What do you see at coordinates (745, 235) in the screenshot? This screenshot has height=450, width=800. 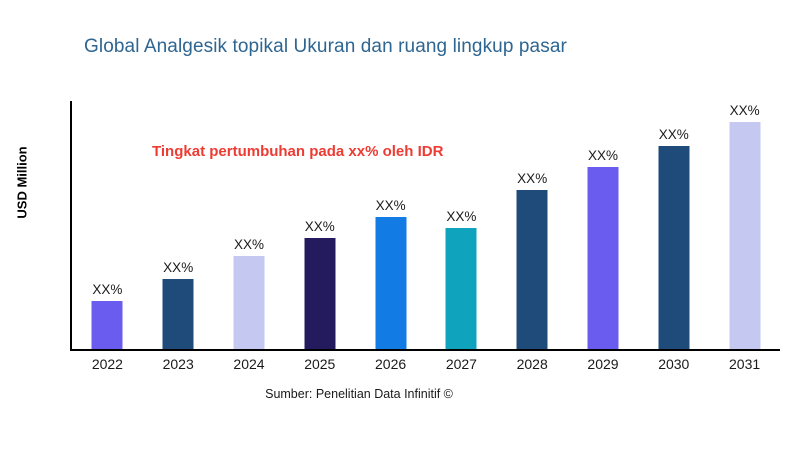 I see `bar-2031` at bounding box center [745, 235].